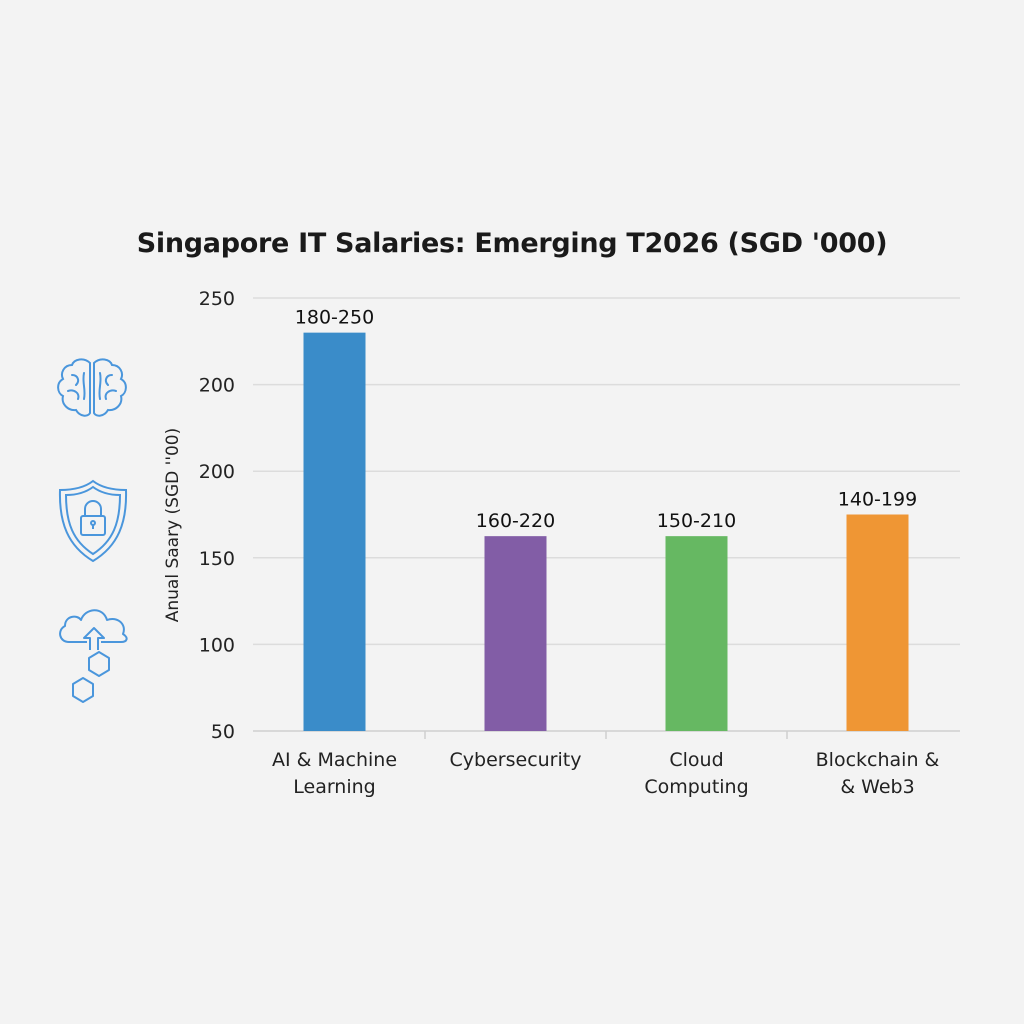  What do you see at coordinates (92, 387) in the screenshot?
I see `brain-icon` at bounding box center [92, 387].